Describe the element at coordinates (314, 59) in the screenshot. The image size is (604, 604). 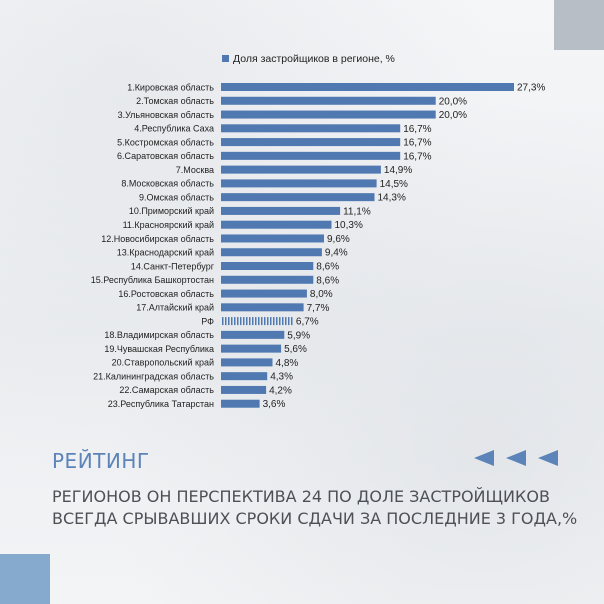
I see `legend-label: Доля застройщиков в регионе, %` at that location.